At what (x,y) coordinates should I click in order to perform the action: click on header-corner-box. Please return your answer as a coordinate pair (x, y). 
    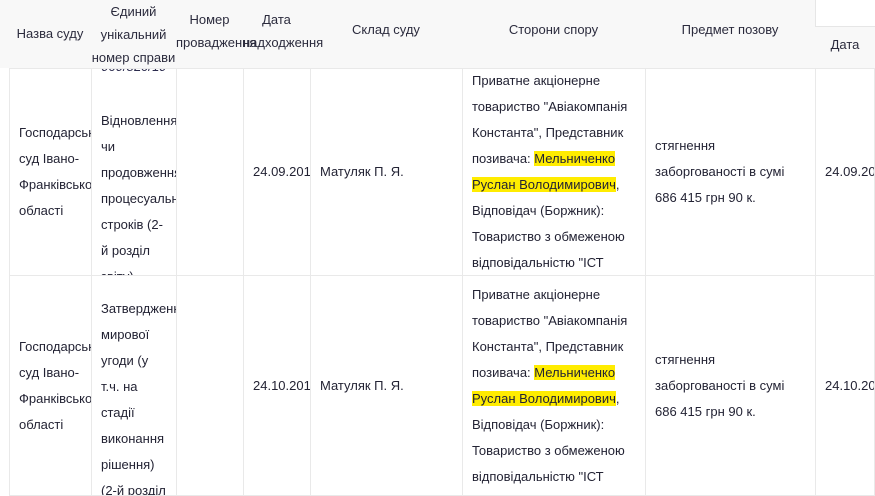
    Looking at the image, I should click on (845, 13).